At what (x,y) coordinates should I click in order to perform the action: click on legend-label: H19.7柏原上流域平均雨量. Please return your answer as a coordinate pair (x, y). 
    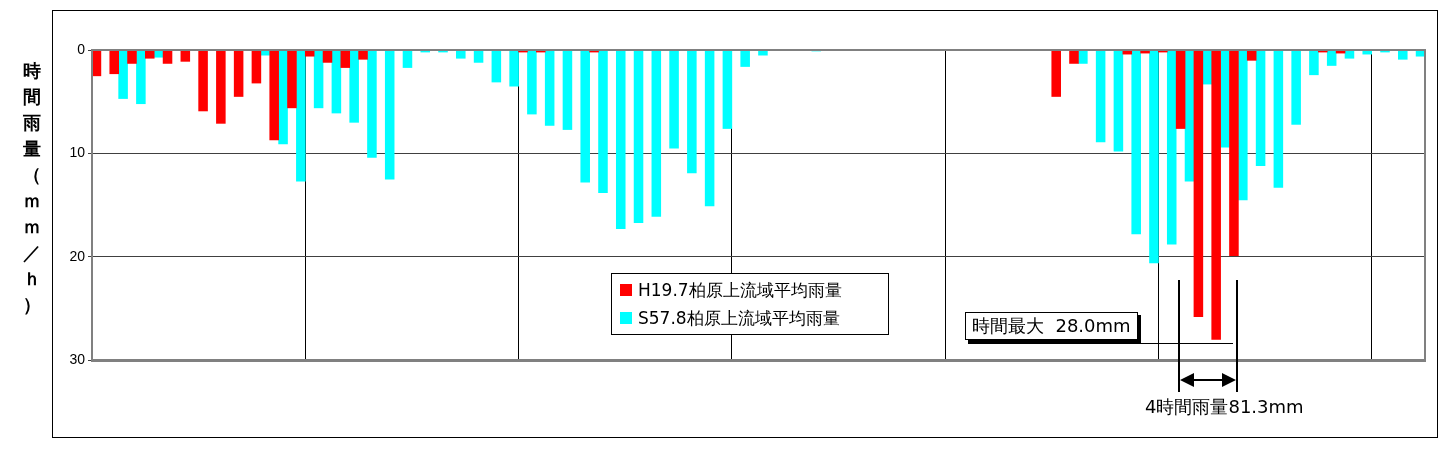
    Looking at the image, I should click on (740, 290).